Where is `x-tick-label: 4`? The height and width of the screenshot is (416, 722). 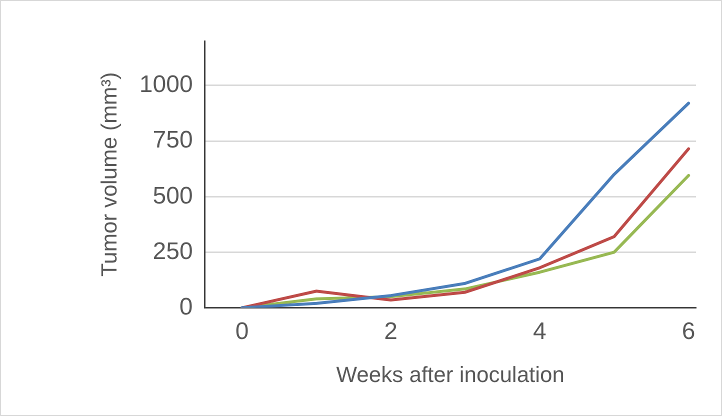 x-tick-label: 4 is located at coordinates (539, 331).